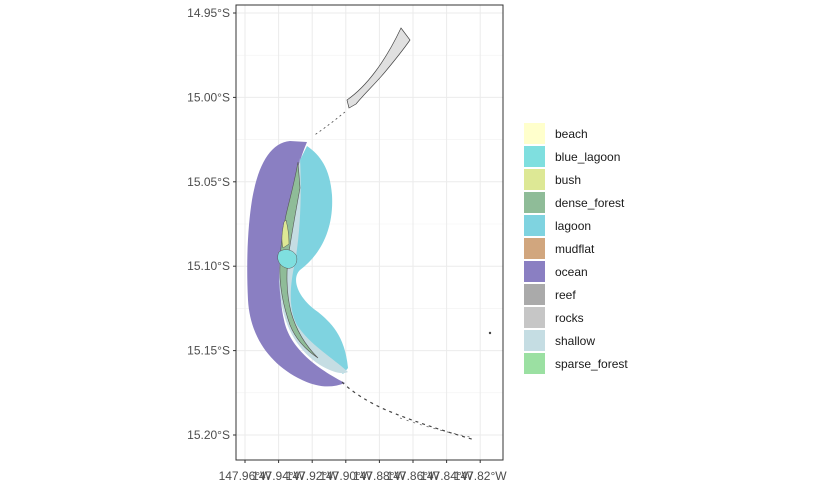 The image size is (825, 492). I want to click on legend-label: ocean, so click(571, 271).